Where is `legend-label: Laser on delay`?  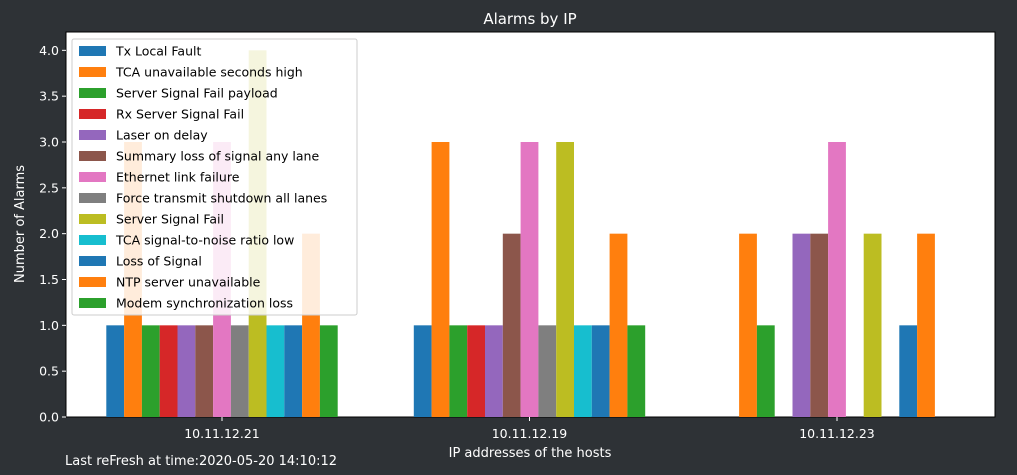
legend-label: Laser on delay is located at coordinates (162, 135).